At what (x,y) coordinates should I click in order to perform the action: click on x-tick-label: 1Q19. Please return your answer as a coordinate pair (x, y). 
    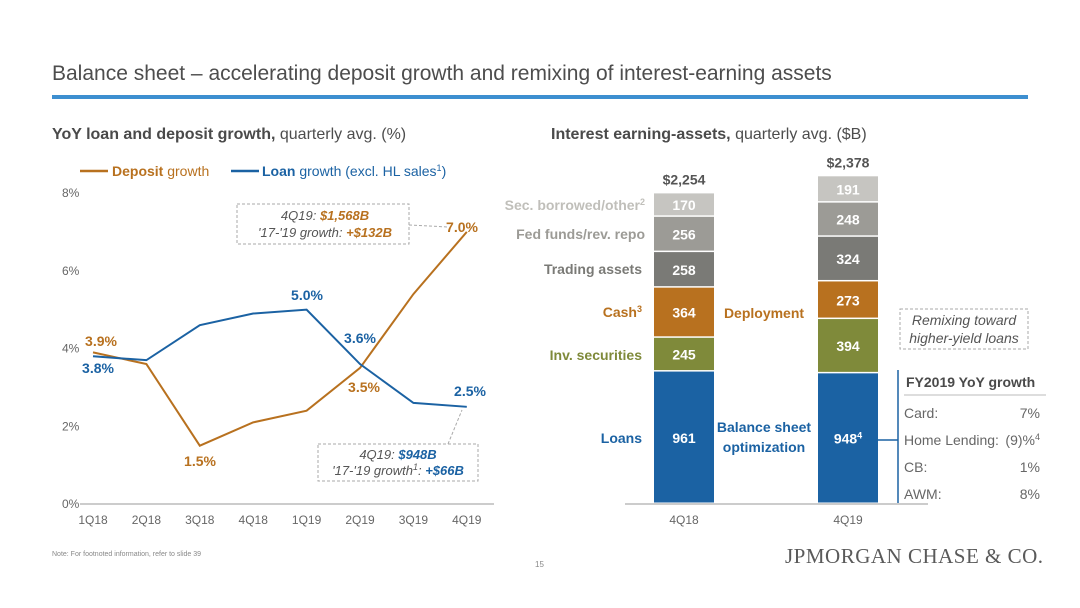
    Looking at the image, I should click on (307, 520).